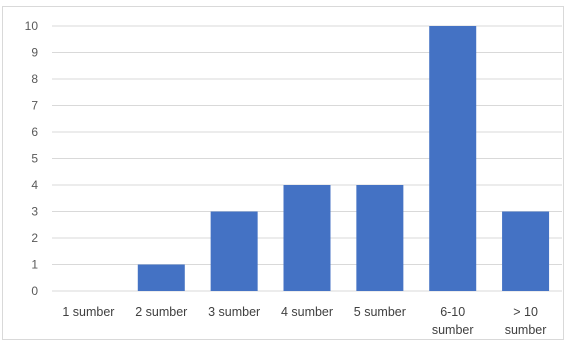  I want to click on y-tick-label: 9, so click(34, 53).